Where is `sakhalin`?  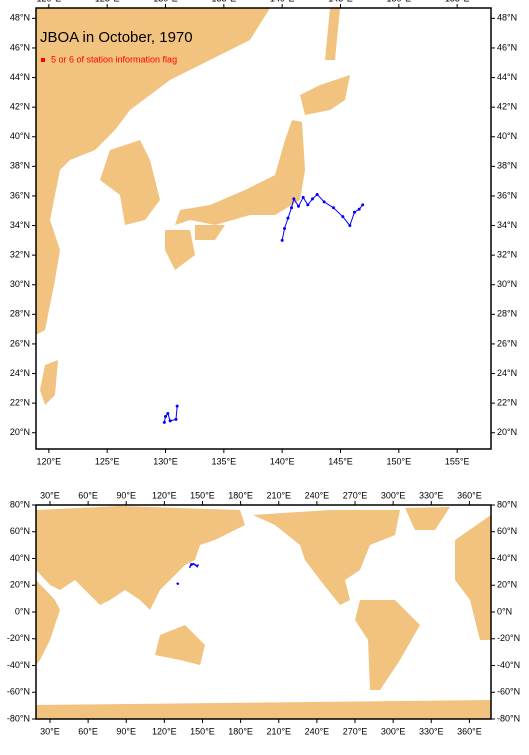
sakhalin is located at coordinates (332, 34).